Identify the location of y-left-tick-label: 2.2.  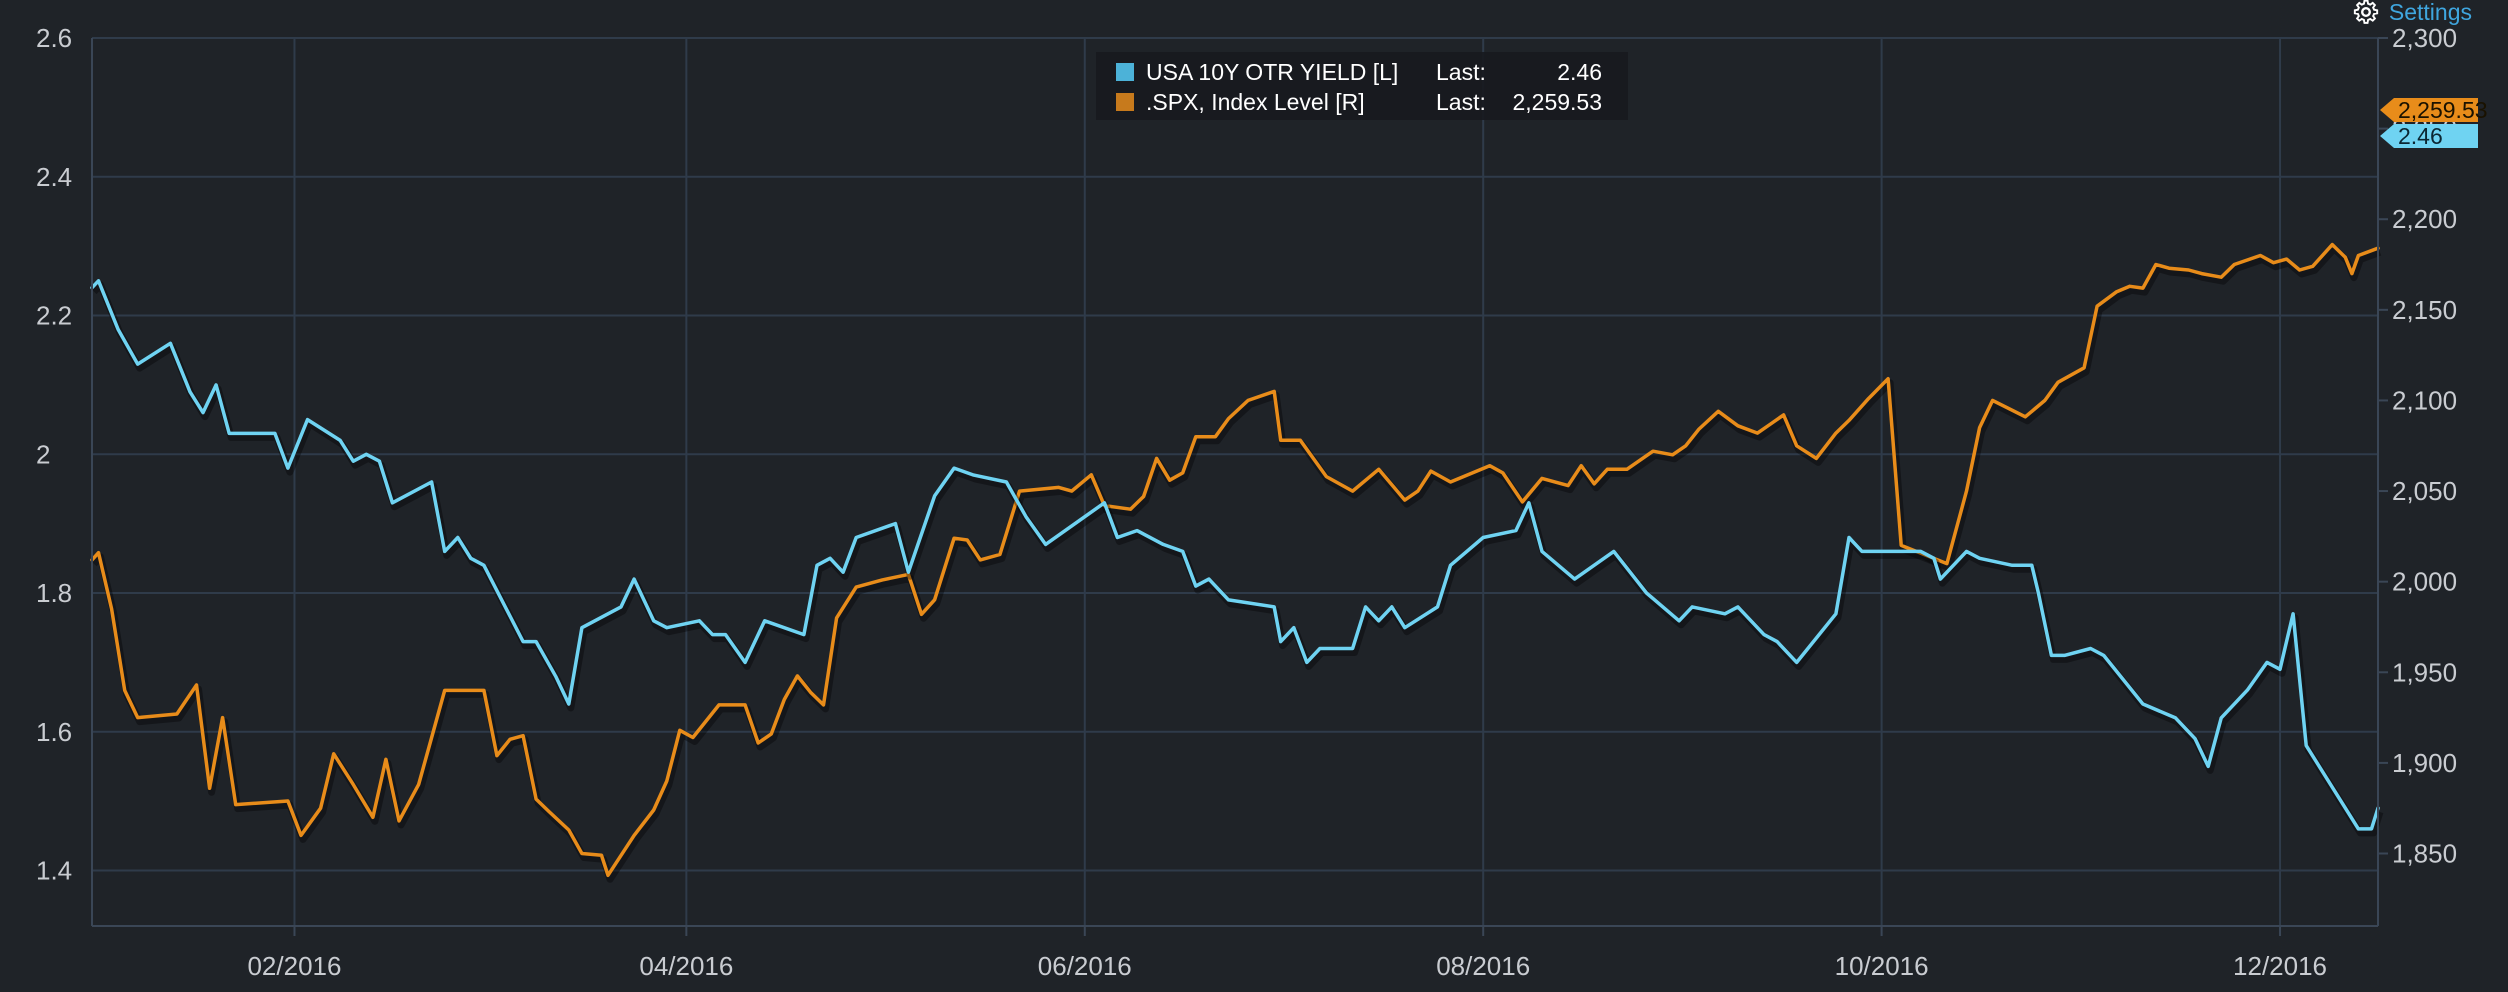
(54, 316).